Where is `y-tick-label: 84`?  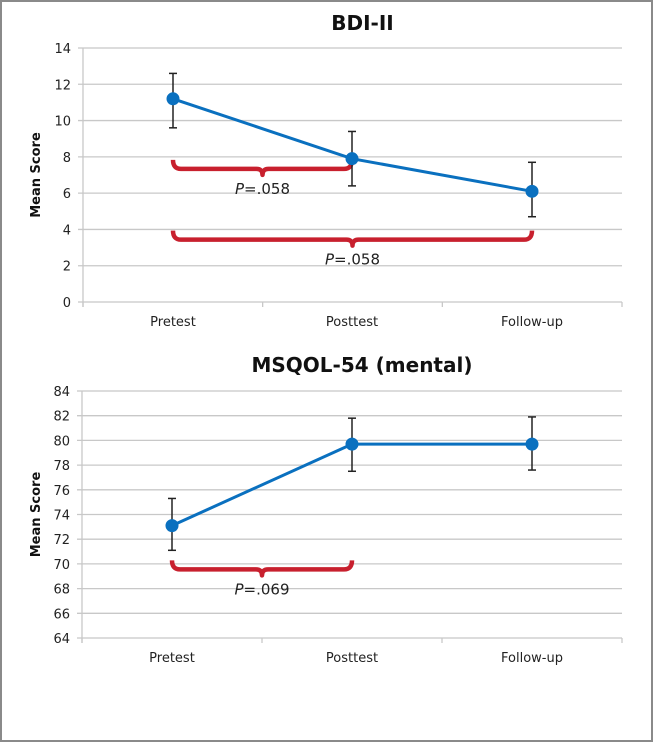
y-tick-label: 84 is located at coordinates (61, 392).